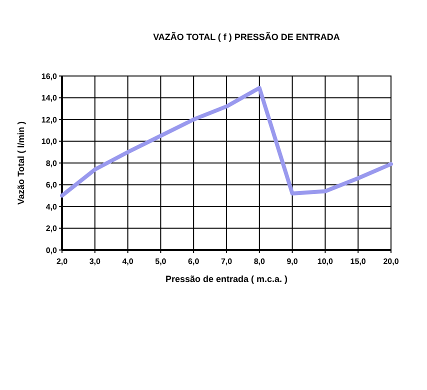 This screenshot has height=390, width=427. I want to click on x-tick-label: 4,0, so click(128, 261).